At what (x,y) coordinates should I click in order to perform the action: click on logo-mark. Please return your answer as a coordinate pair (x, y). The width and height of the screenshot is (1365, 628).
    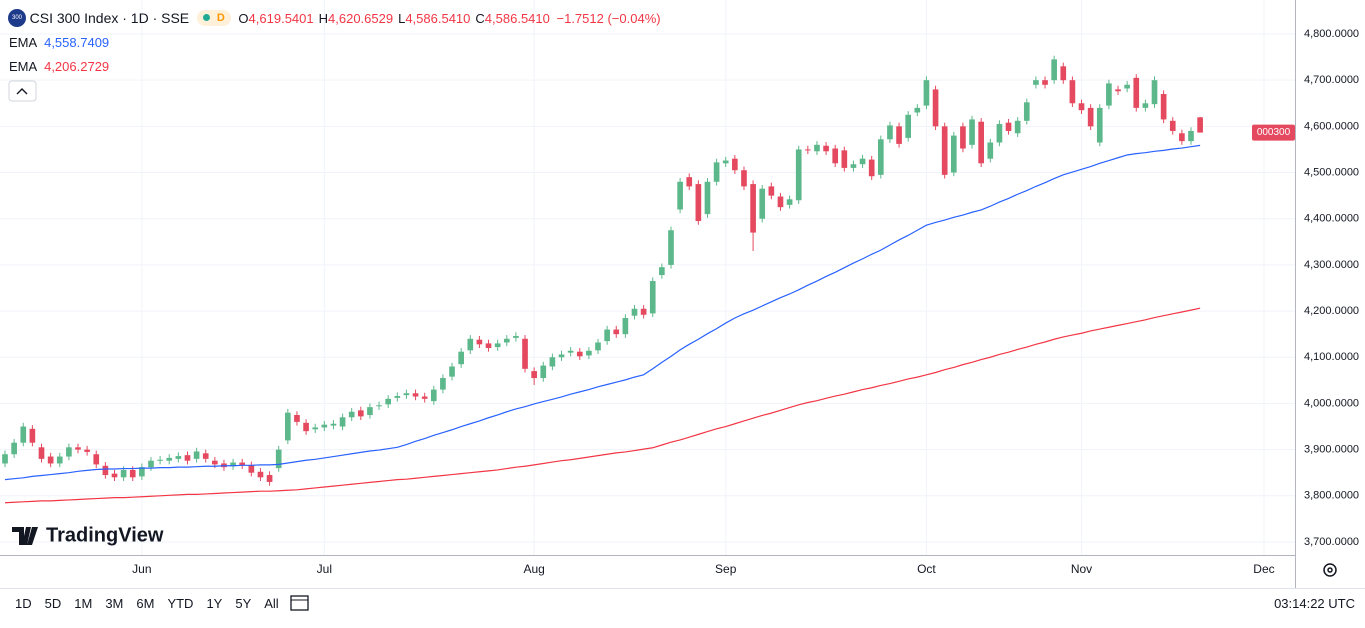
    Looking at the image, I should click on (25, 536).